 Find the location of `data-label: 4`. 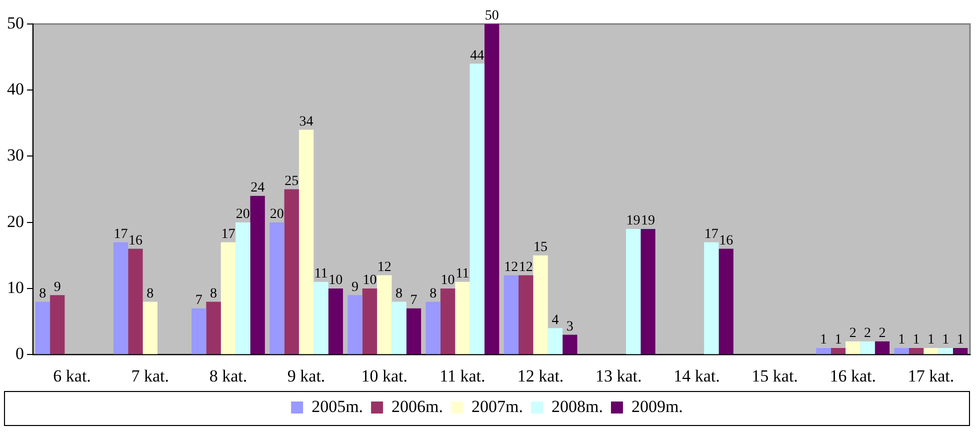

data-label: 4 is located at coordinates (555, 320).